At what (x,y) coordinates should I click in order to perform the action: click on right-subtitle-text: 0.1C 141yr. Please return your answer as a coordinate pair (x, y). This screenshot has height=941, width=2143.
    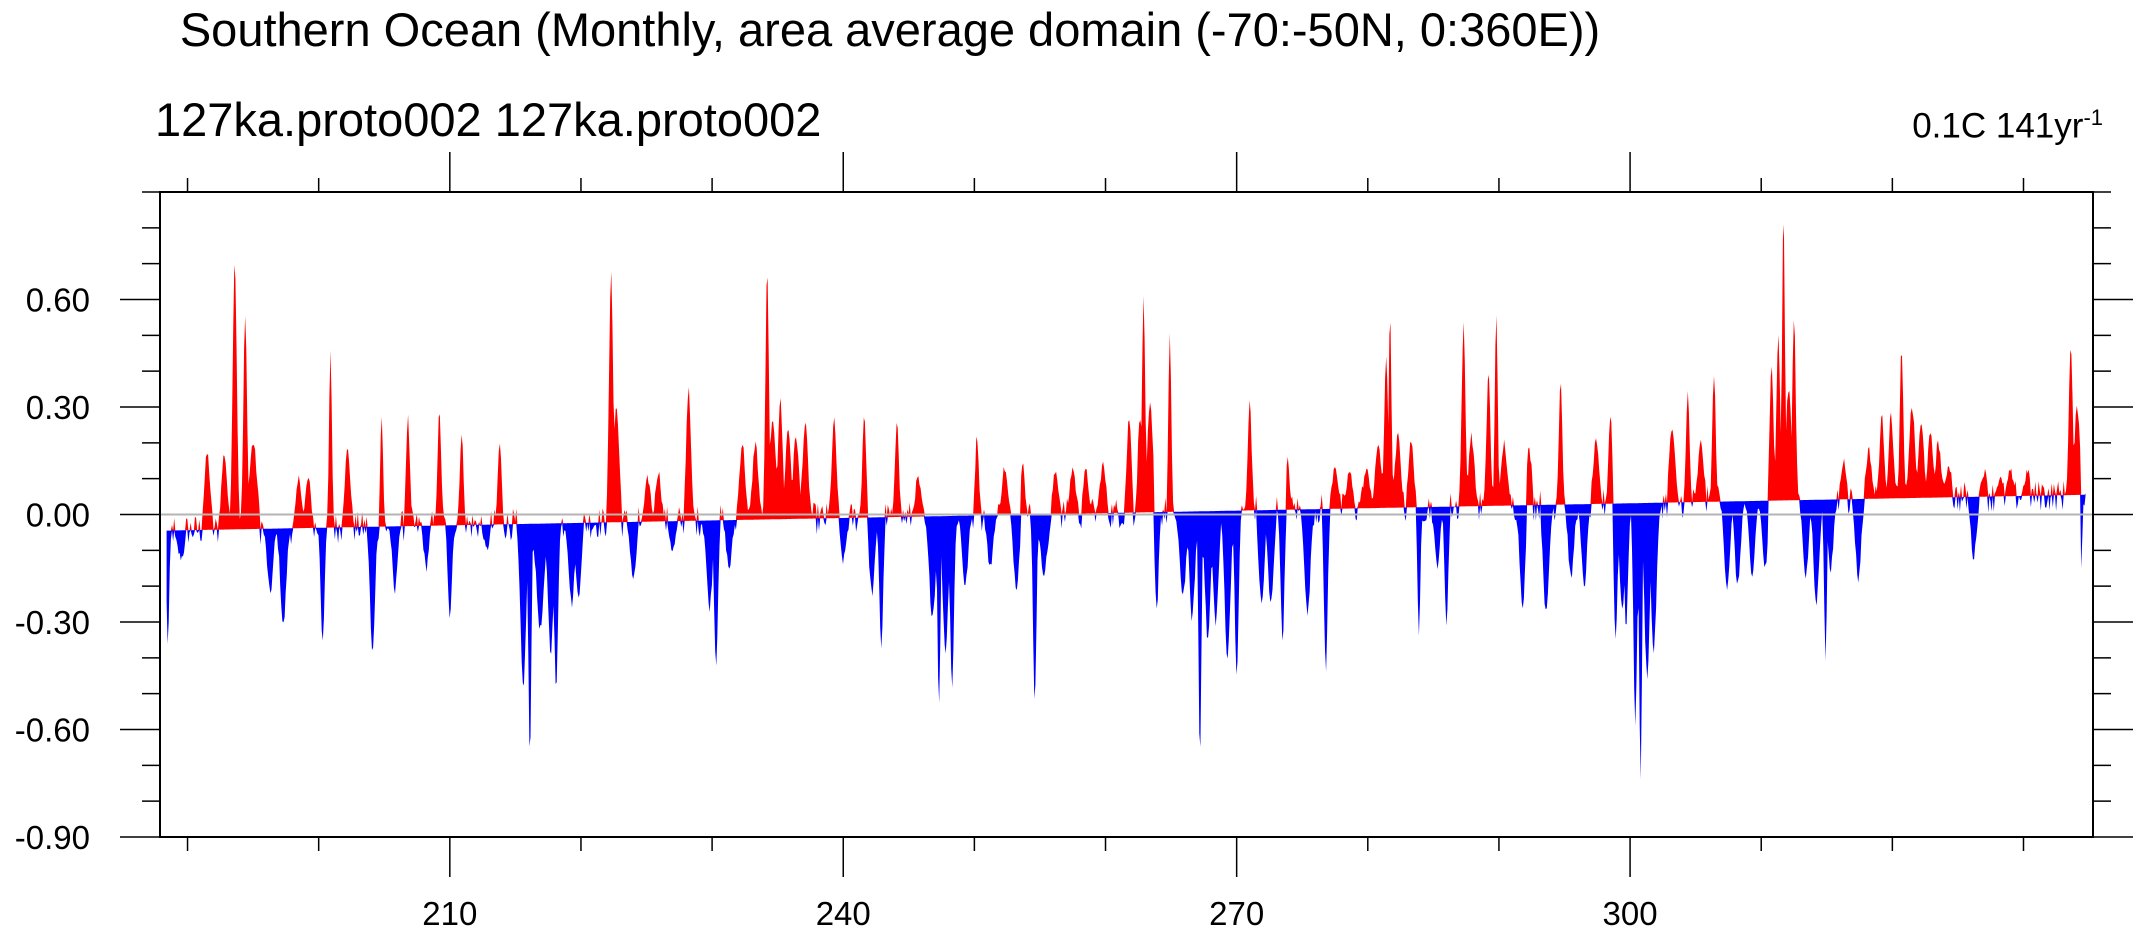
    Looking at the image, I should click on (1998, 126).